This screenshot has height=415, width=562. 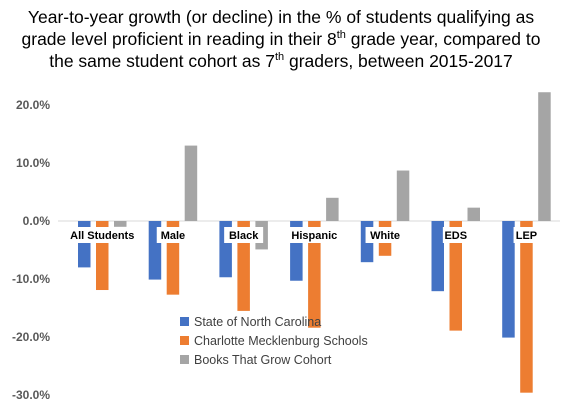 I want to click on legend-label: State of North Carolina, so click(x=257, y=322).